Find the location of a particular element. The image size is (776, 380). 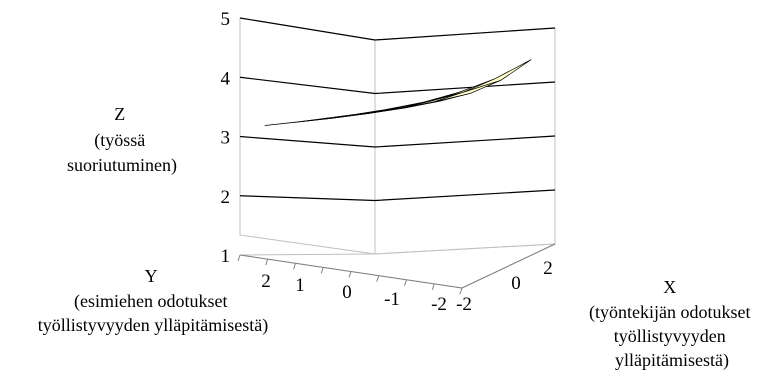

z-axis-label-line-2: (työssä is located at coordinates (119, 140).